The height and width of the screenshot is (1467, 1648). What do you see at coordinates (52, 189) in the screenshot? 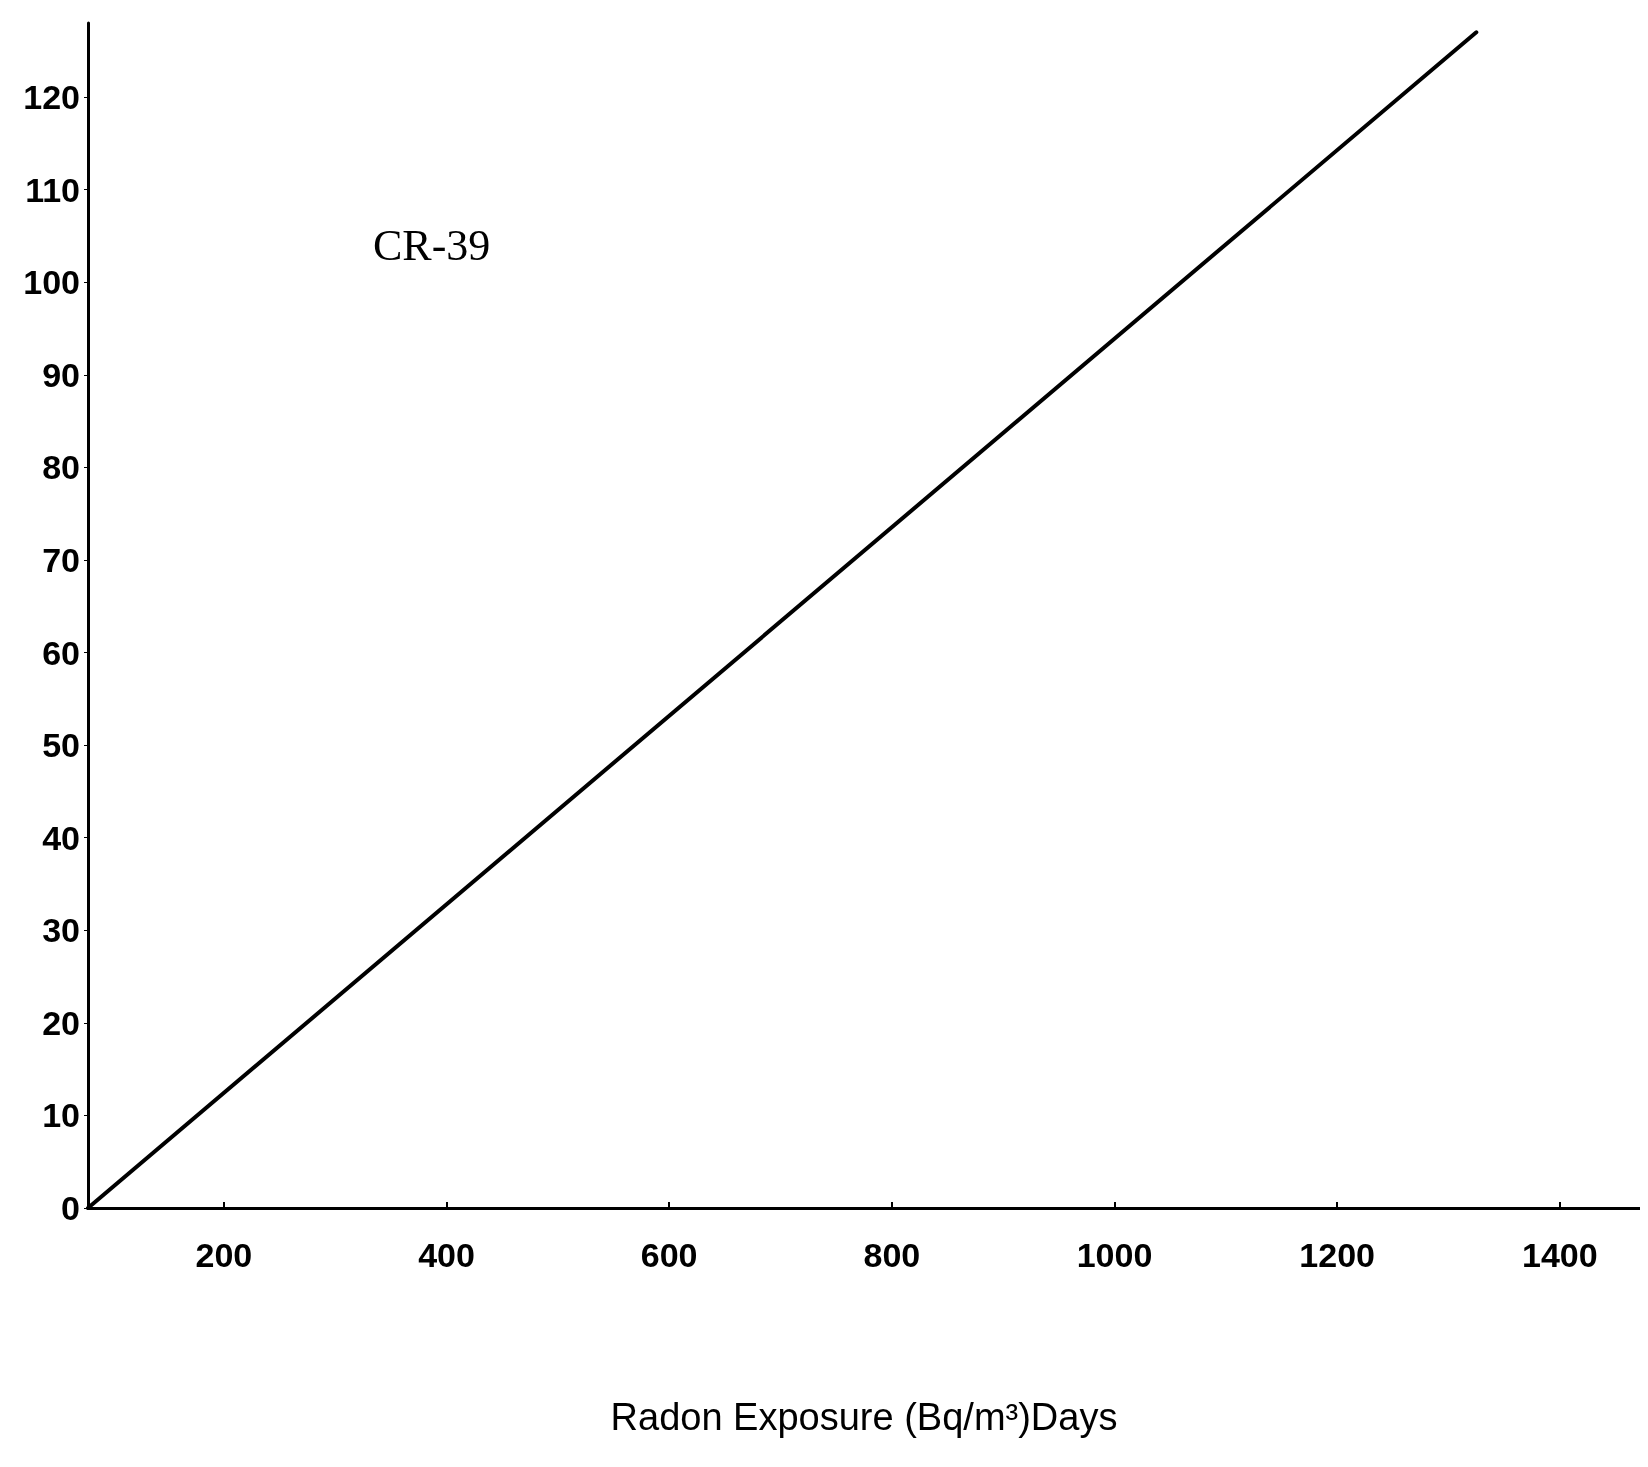
I see `y-tick-label: 110` at bounding box center [52, 189].